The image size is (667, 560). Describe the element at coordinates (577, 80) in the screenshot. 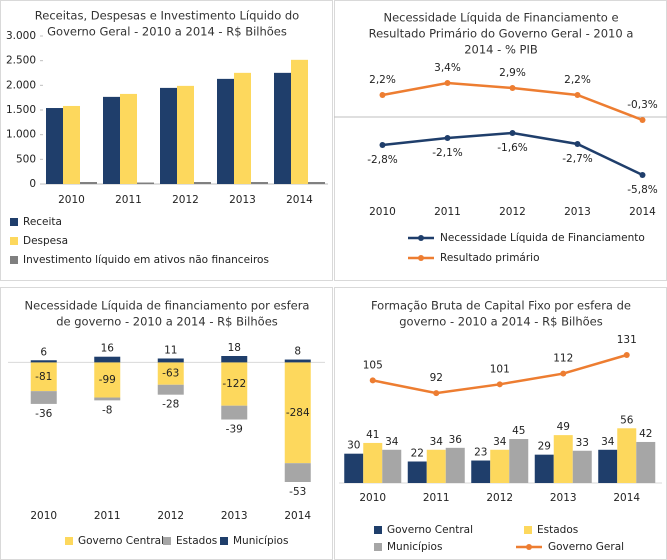

I see `data-label: 2,2%` at that location.